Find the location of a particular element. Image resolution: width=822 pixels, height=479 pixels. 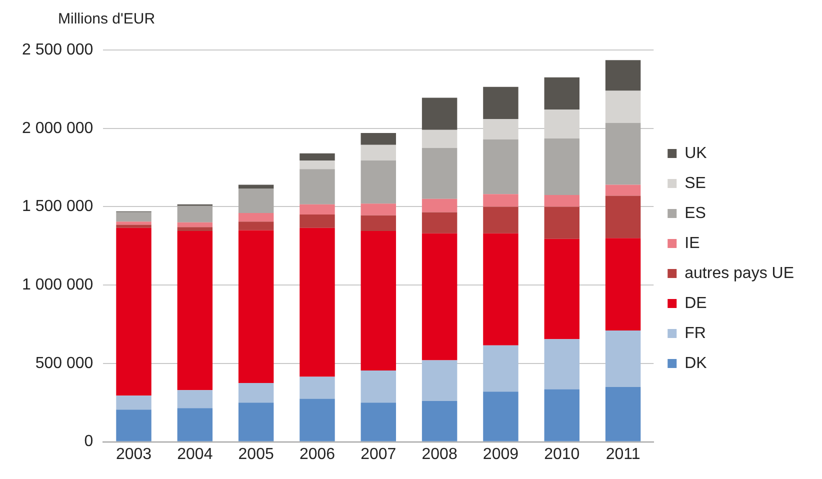

legend-label: ES is located at coordinates (695, 213).